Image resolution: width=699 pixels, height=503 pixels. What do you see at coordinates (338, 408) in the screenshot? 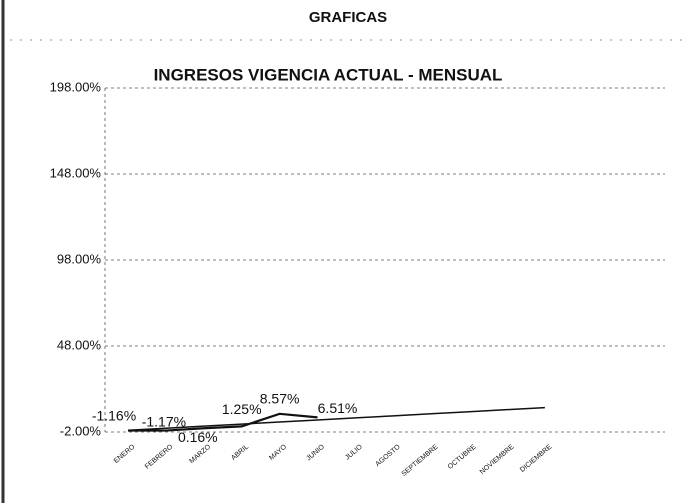
I see `data-label: 6.51%` at bounding box center [338, 408].